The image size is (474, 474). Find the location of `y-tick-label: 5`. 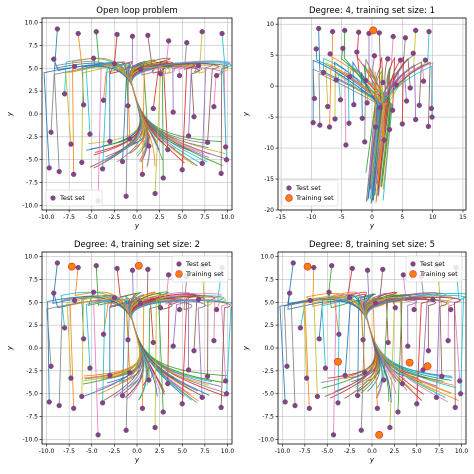

y-tick-label: 5 is located at coordinates (272, 55).